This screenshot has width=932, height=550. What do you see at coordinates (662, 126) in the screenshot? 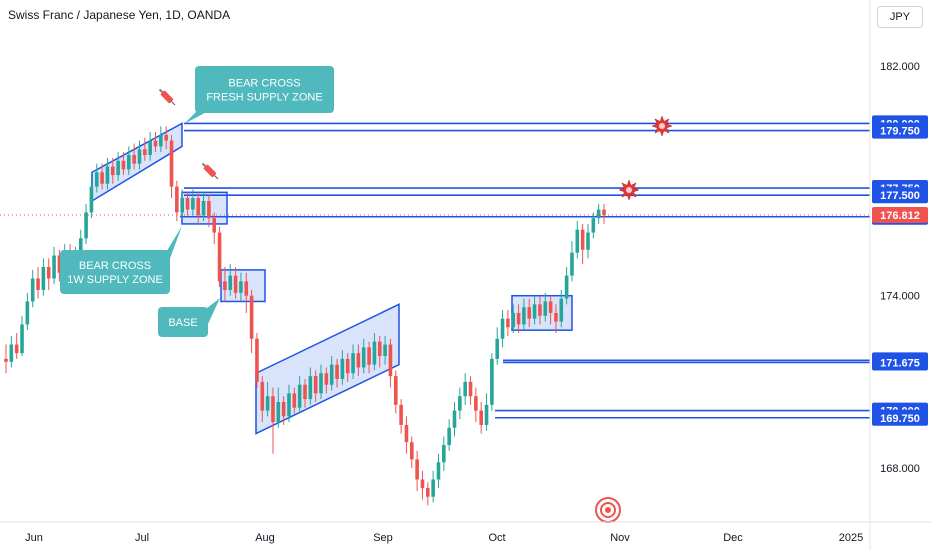
I see `explosion-star-icon-core` at bounding box center [662, 126].